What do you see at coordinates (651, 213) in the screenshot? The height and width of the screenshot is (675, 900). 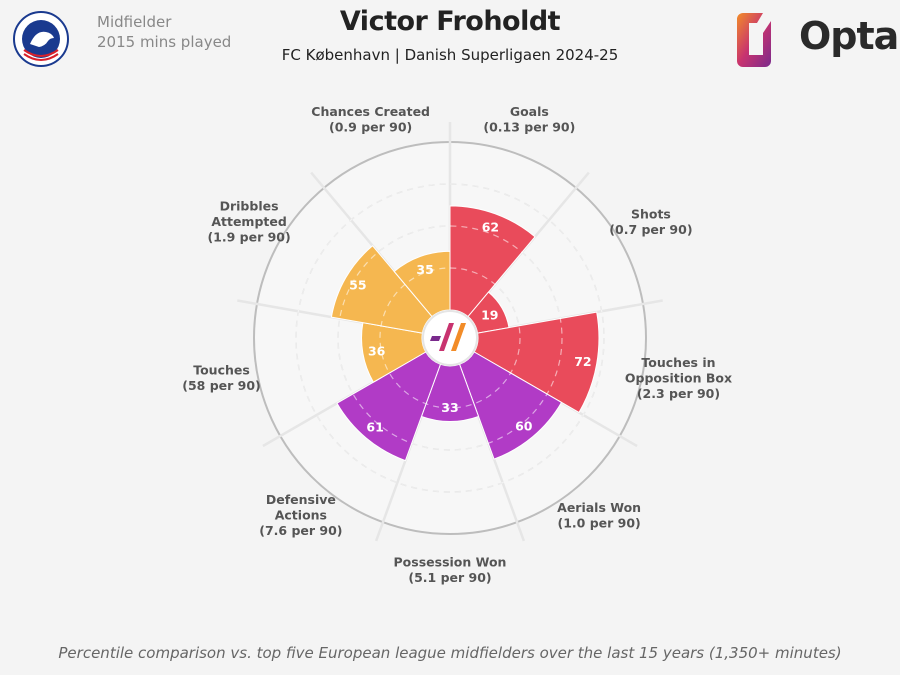 I see `chart-axis-label: Shots` at bounding box center [651, 213].